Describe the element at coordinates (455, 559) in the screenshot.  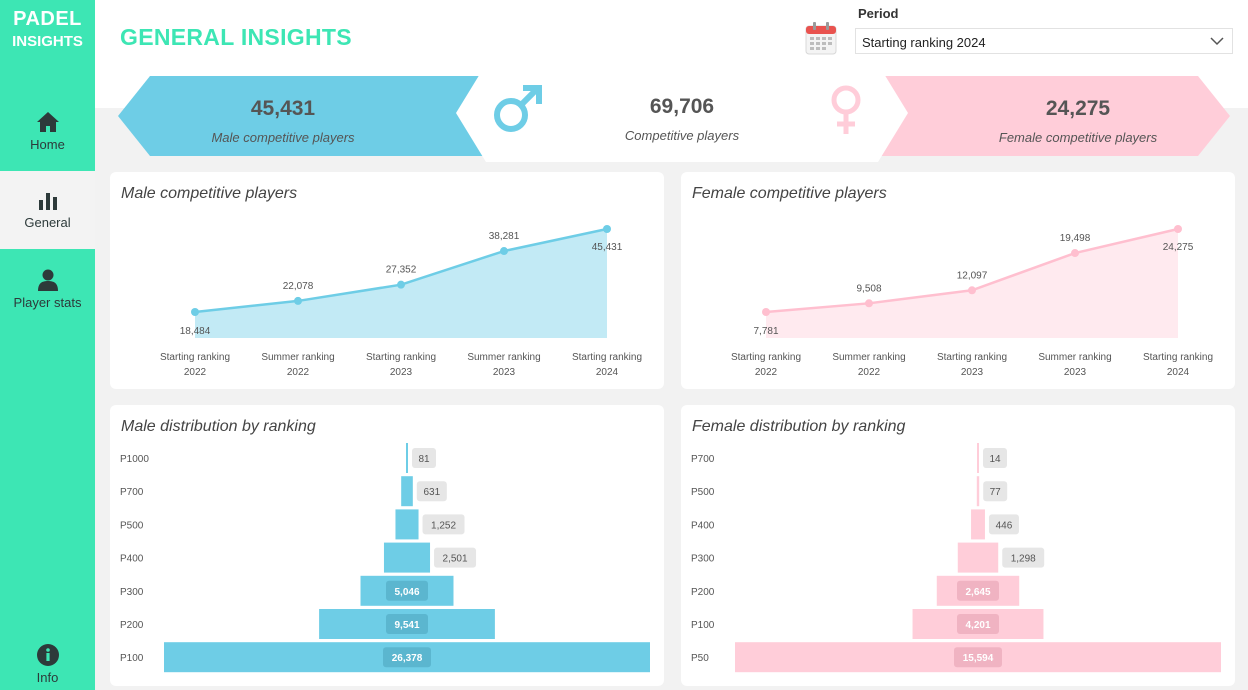
I see `value-label: 2,501` at that location.